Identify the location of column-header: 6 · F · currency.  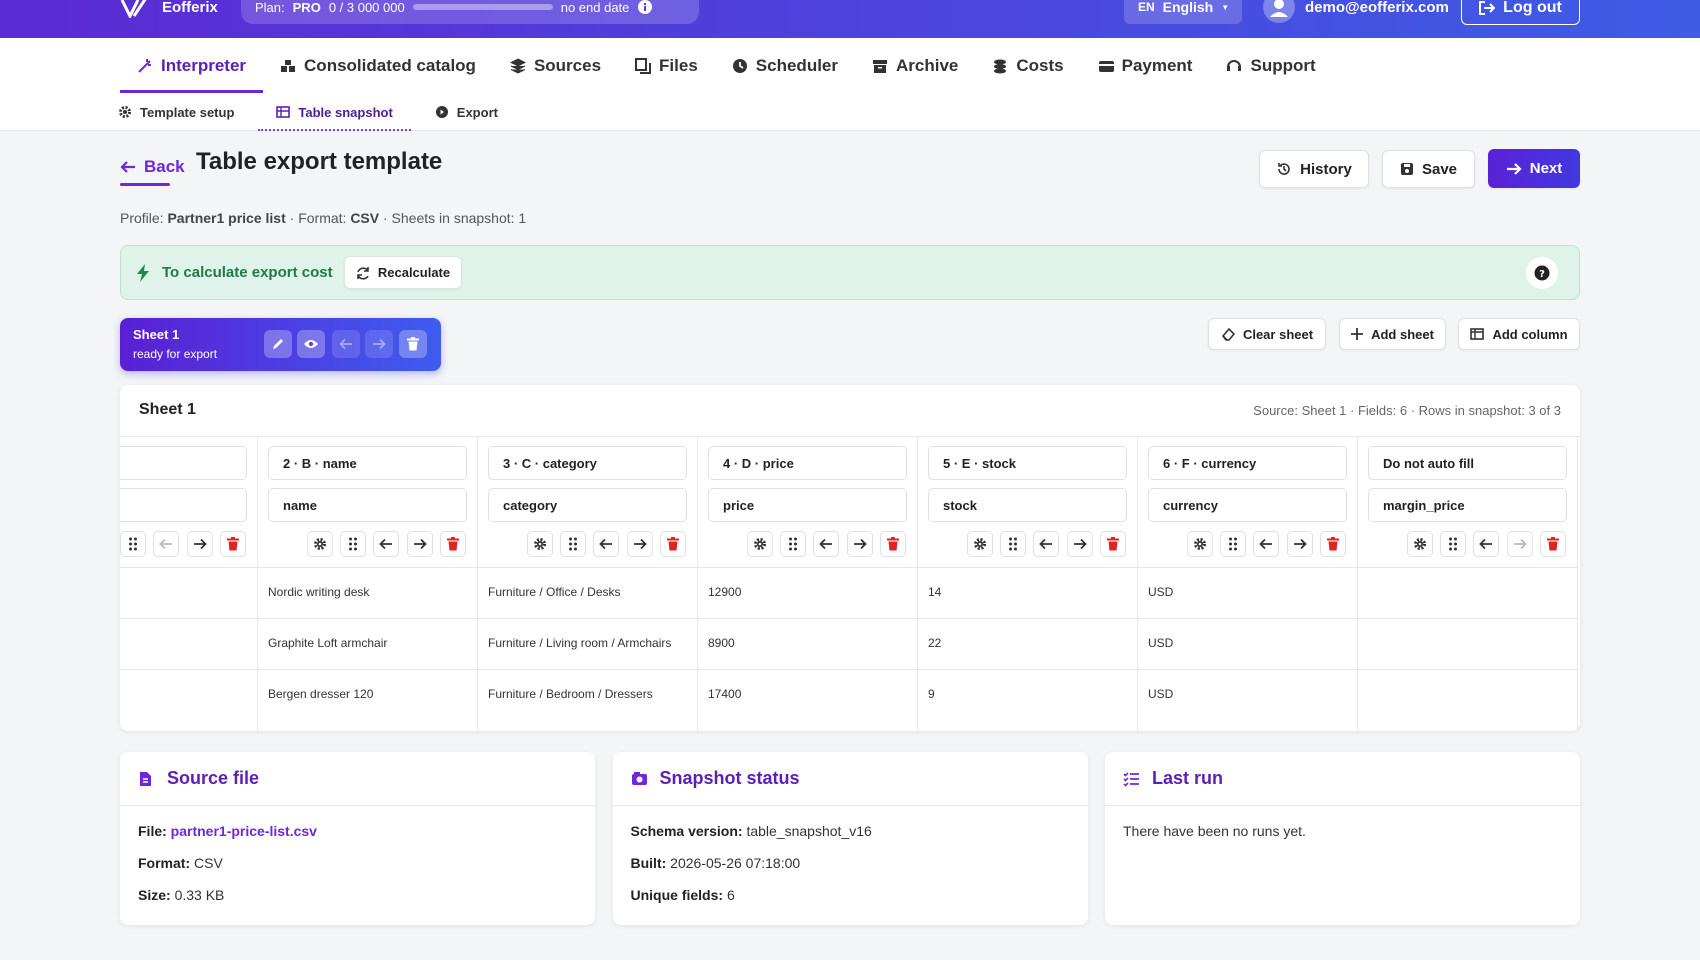
(1247, 463).